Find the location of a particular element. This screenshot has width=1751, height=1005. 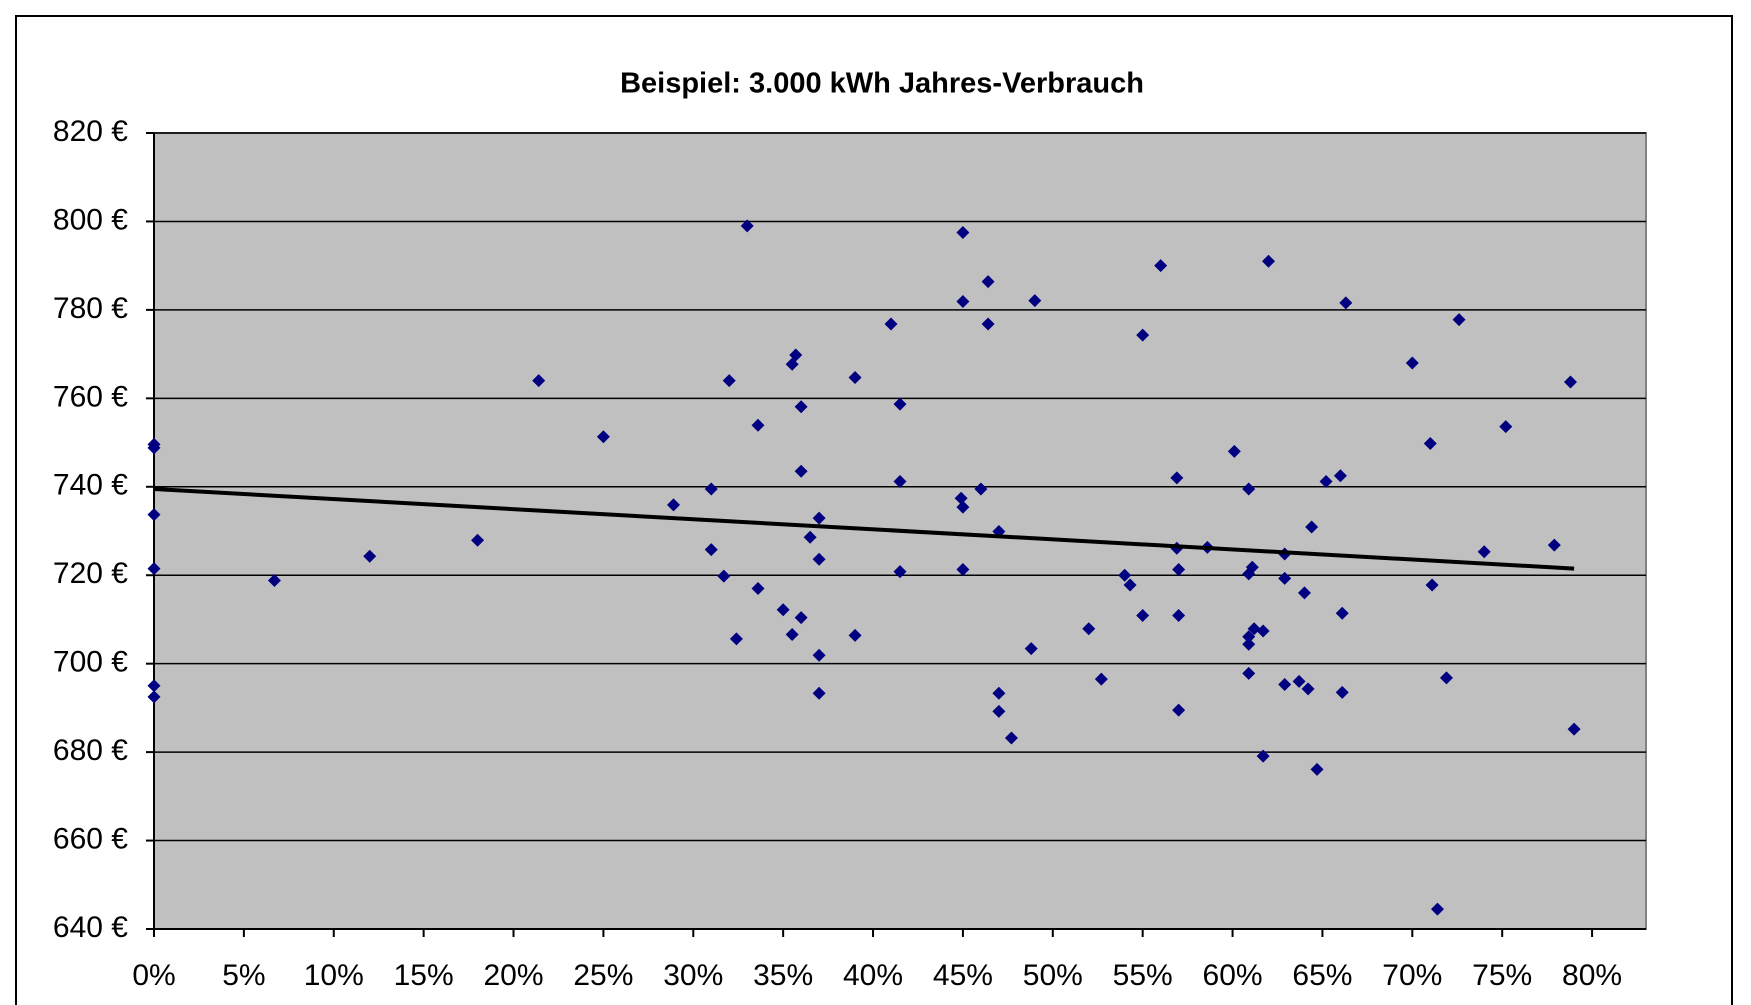

x-tick-label: 75% is located at coordinates (1502, 975).